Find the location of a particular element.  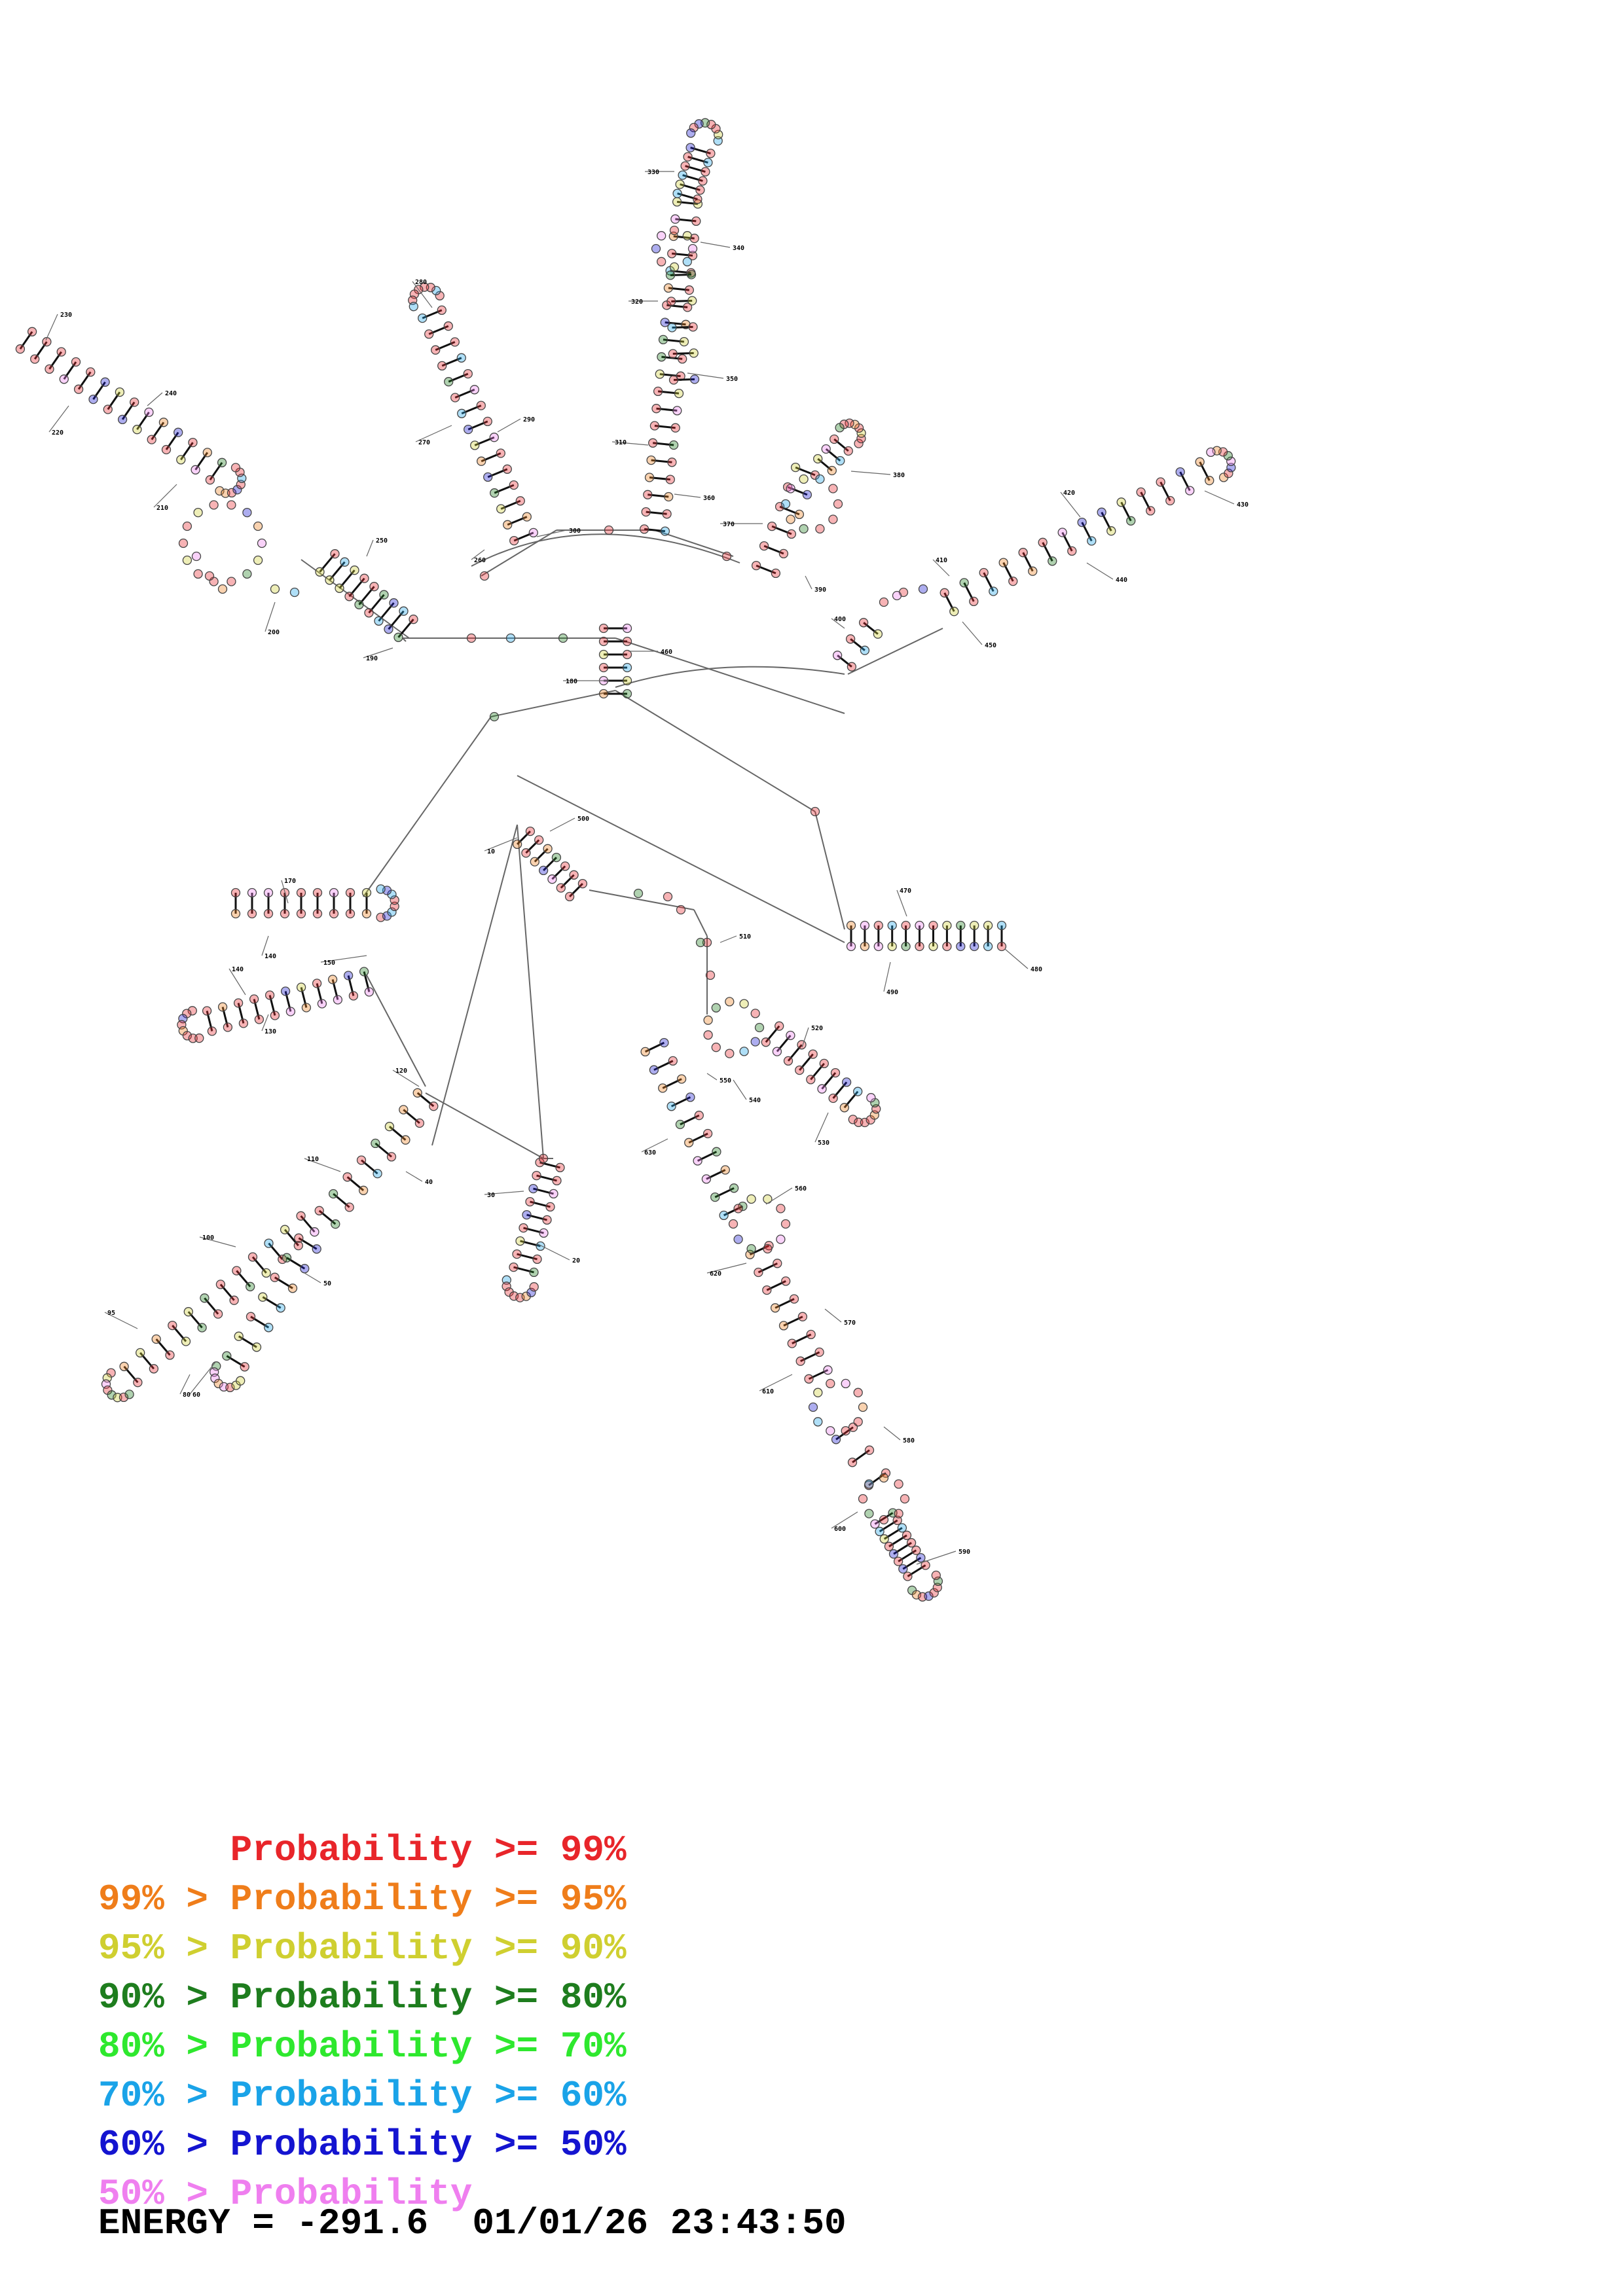

position-label: 250 is located at coordinates (377, 547).